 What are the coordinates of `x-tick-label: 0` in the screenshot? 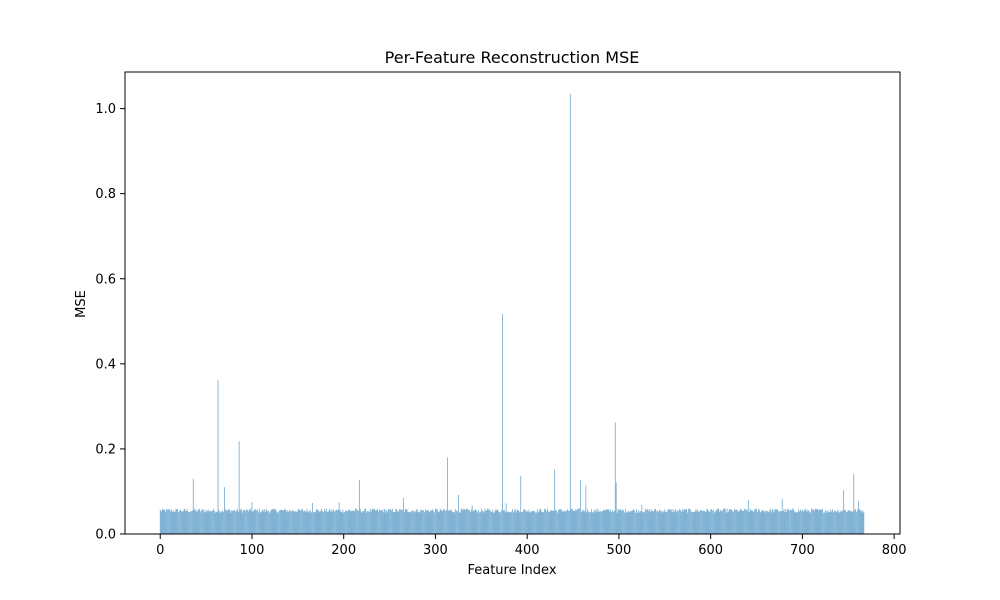 It's located at (160, 550).